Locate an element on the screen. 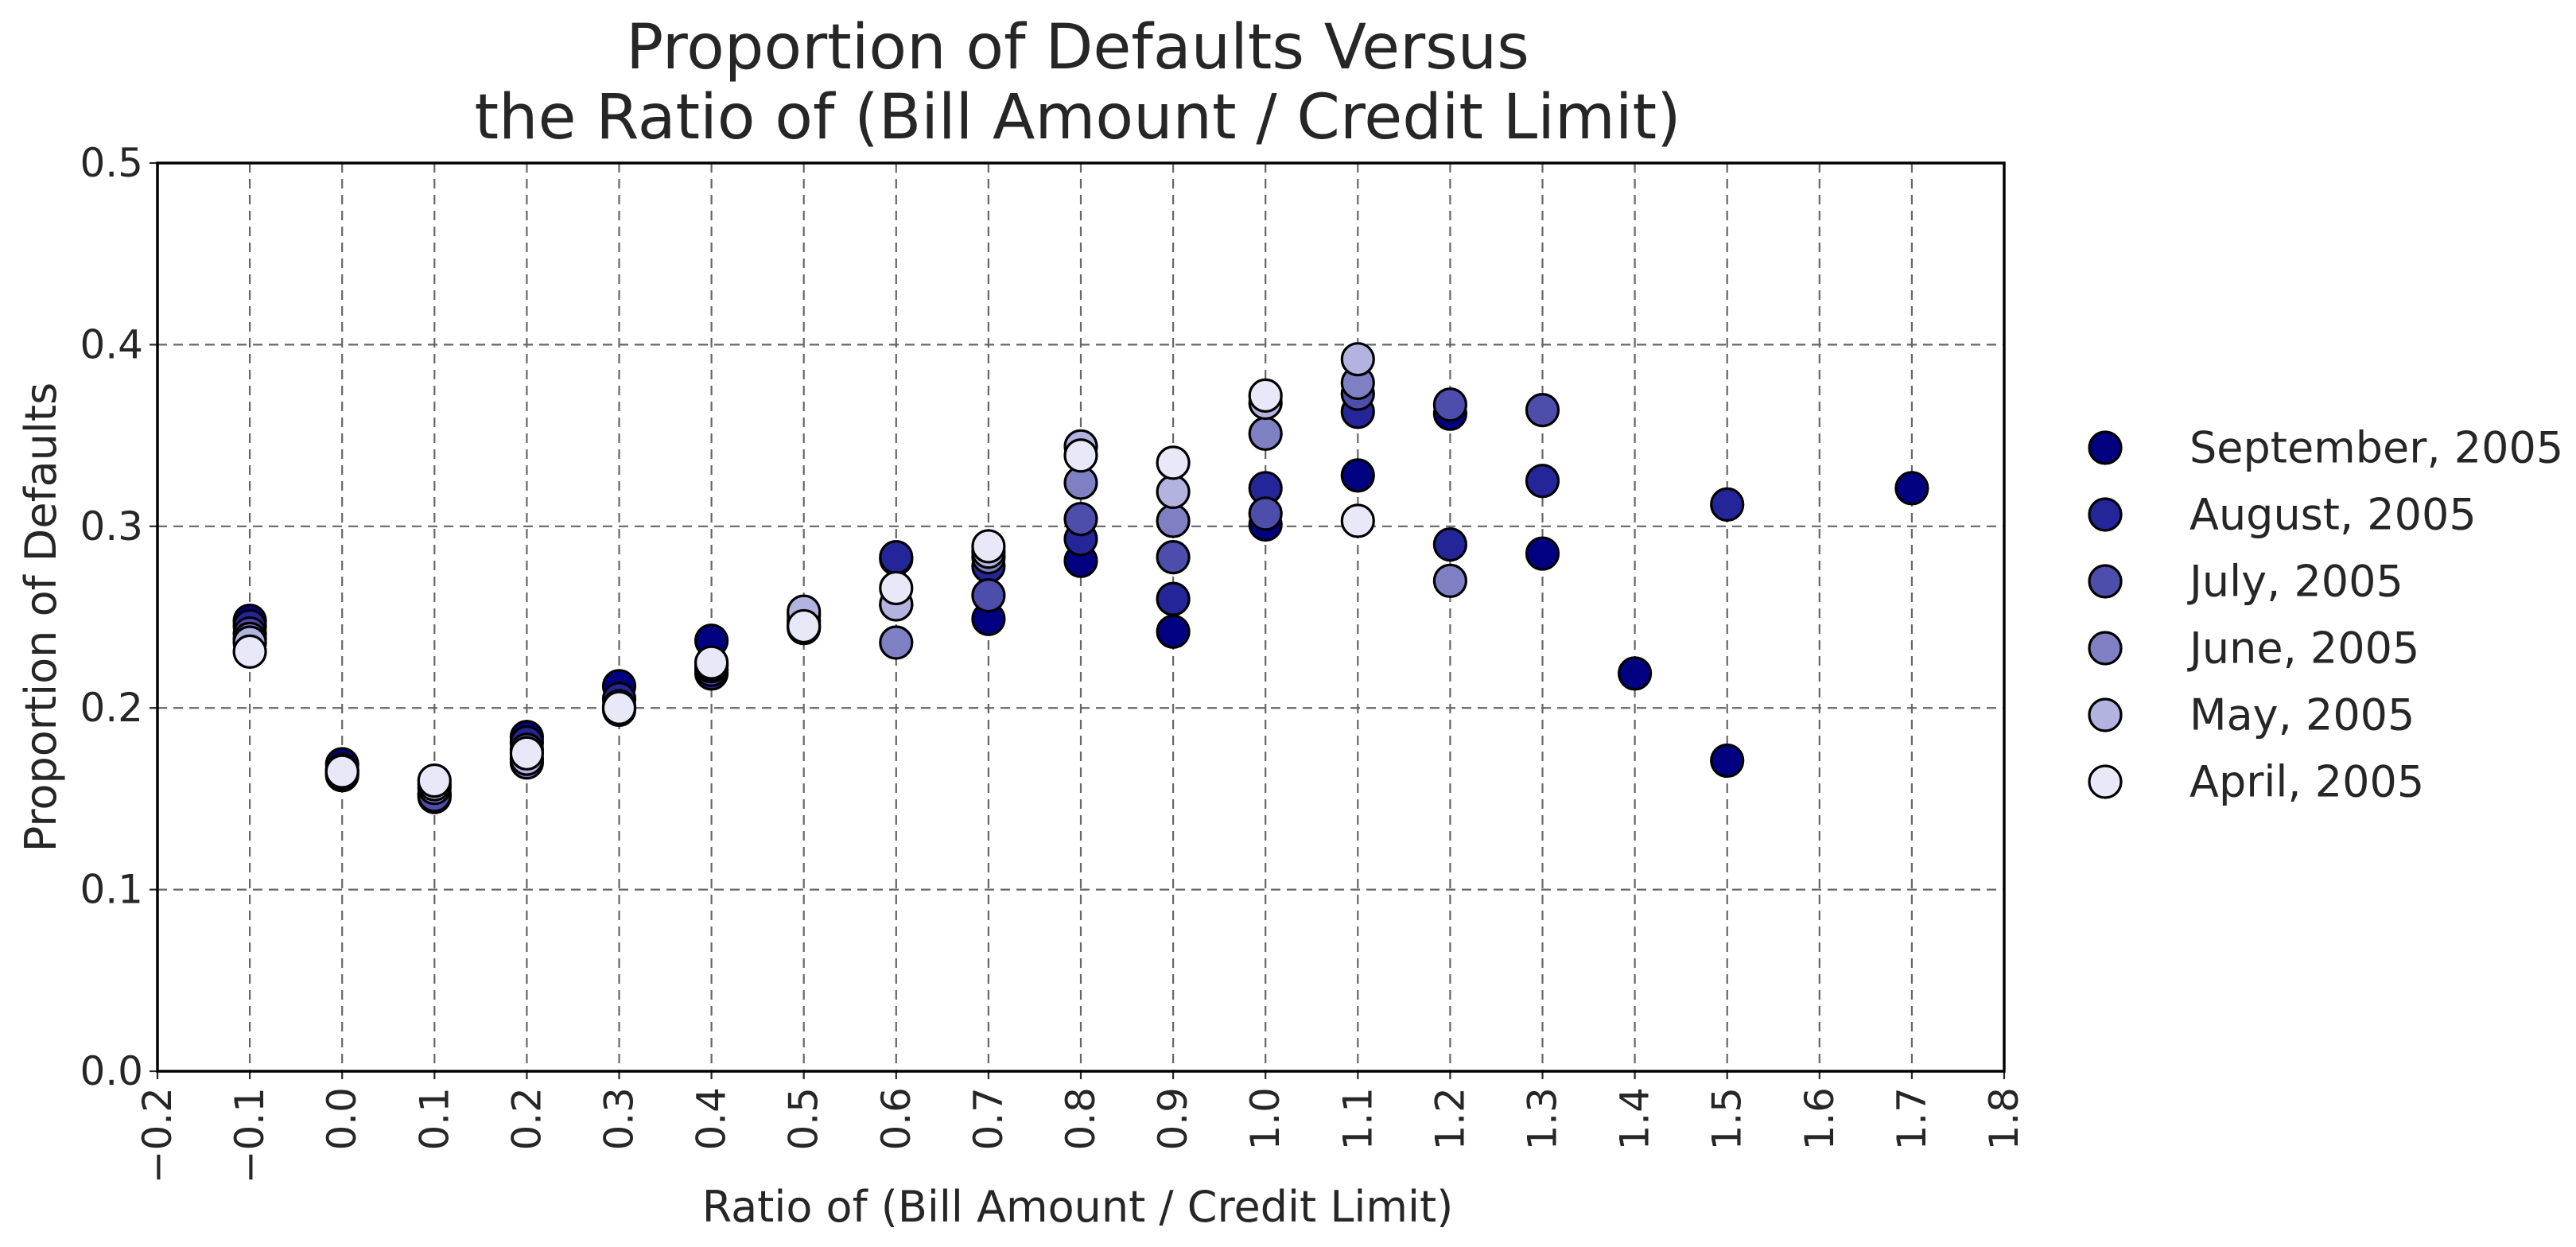  x-axis-label: Ratio of (Bill Amount / Credit Limit) is located at coordinates (1078, 1207).